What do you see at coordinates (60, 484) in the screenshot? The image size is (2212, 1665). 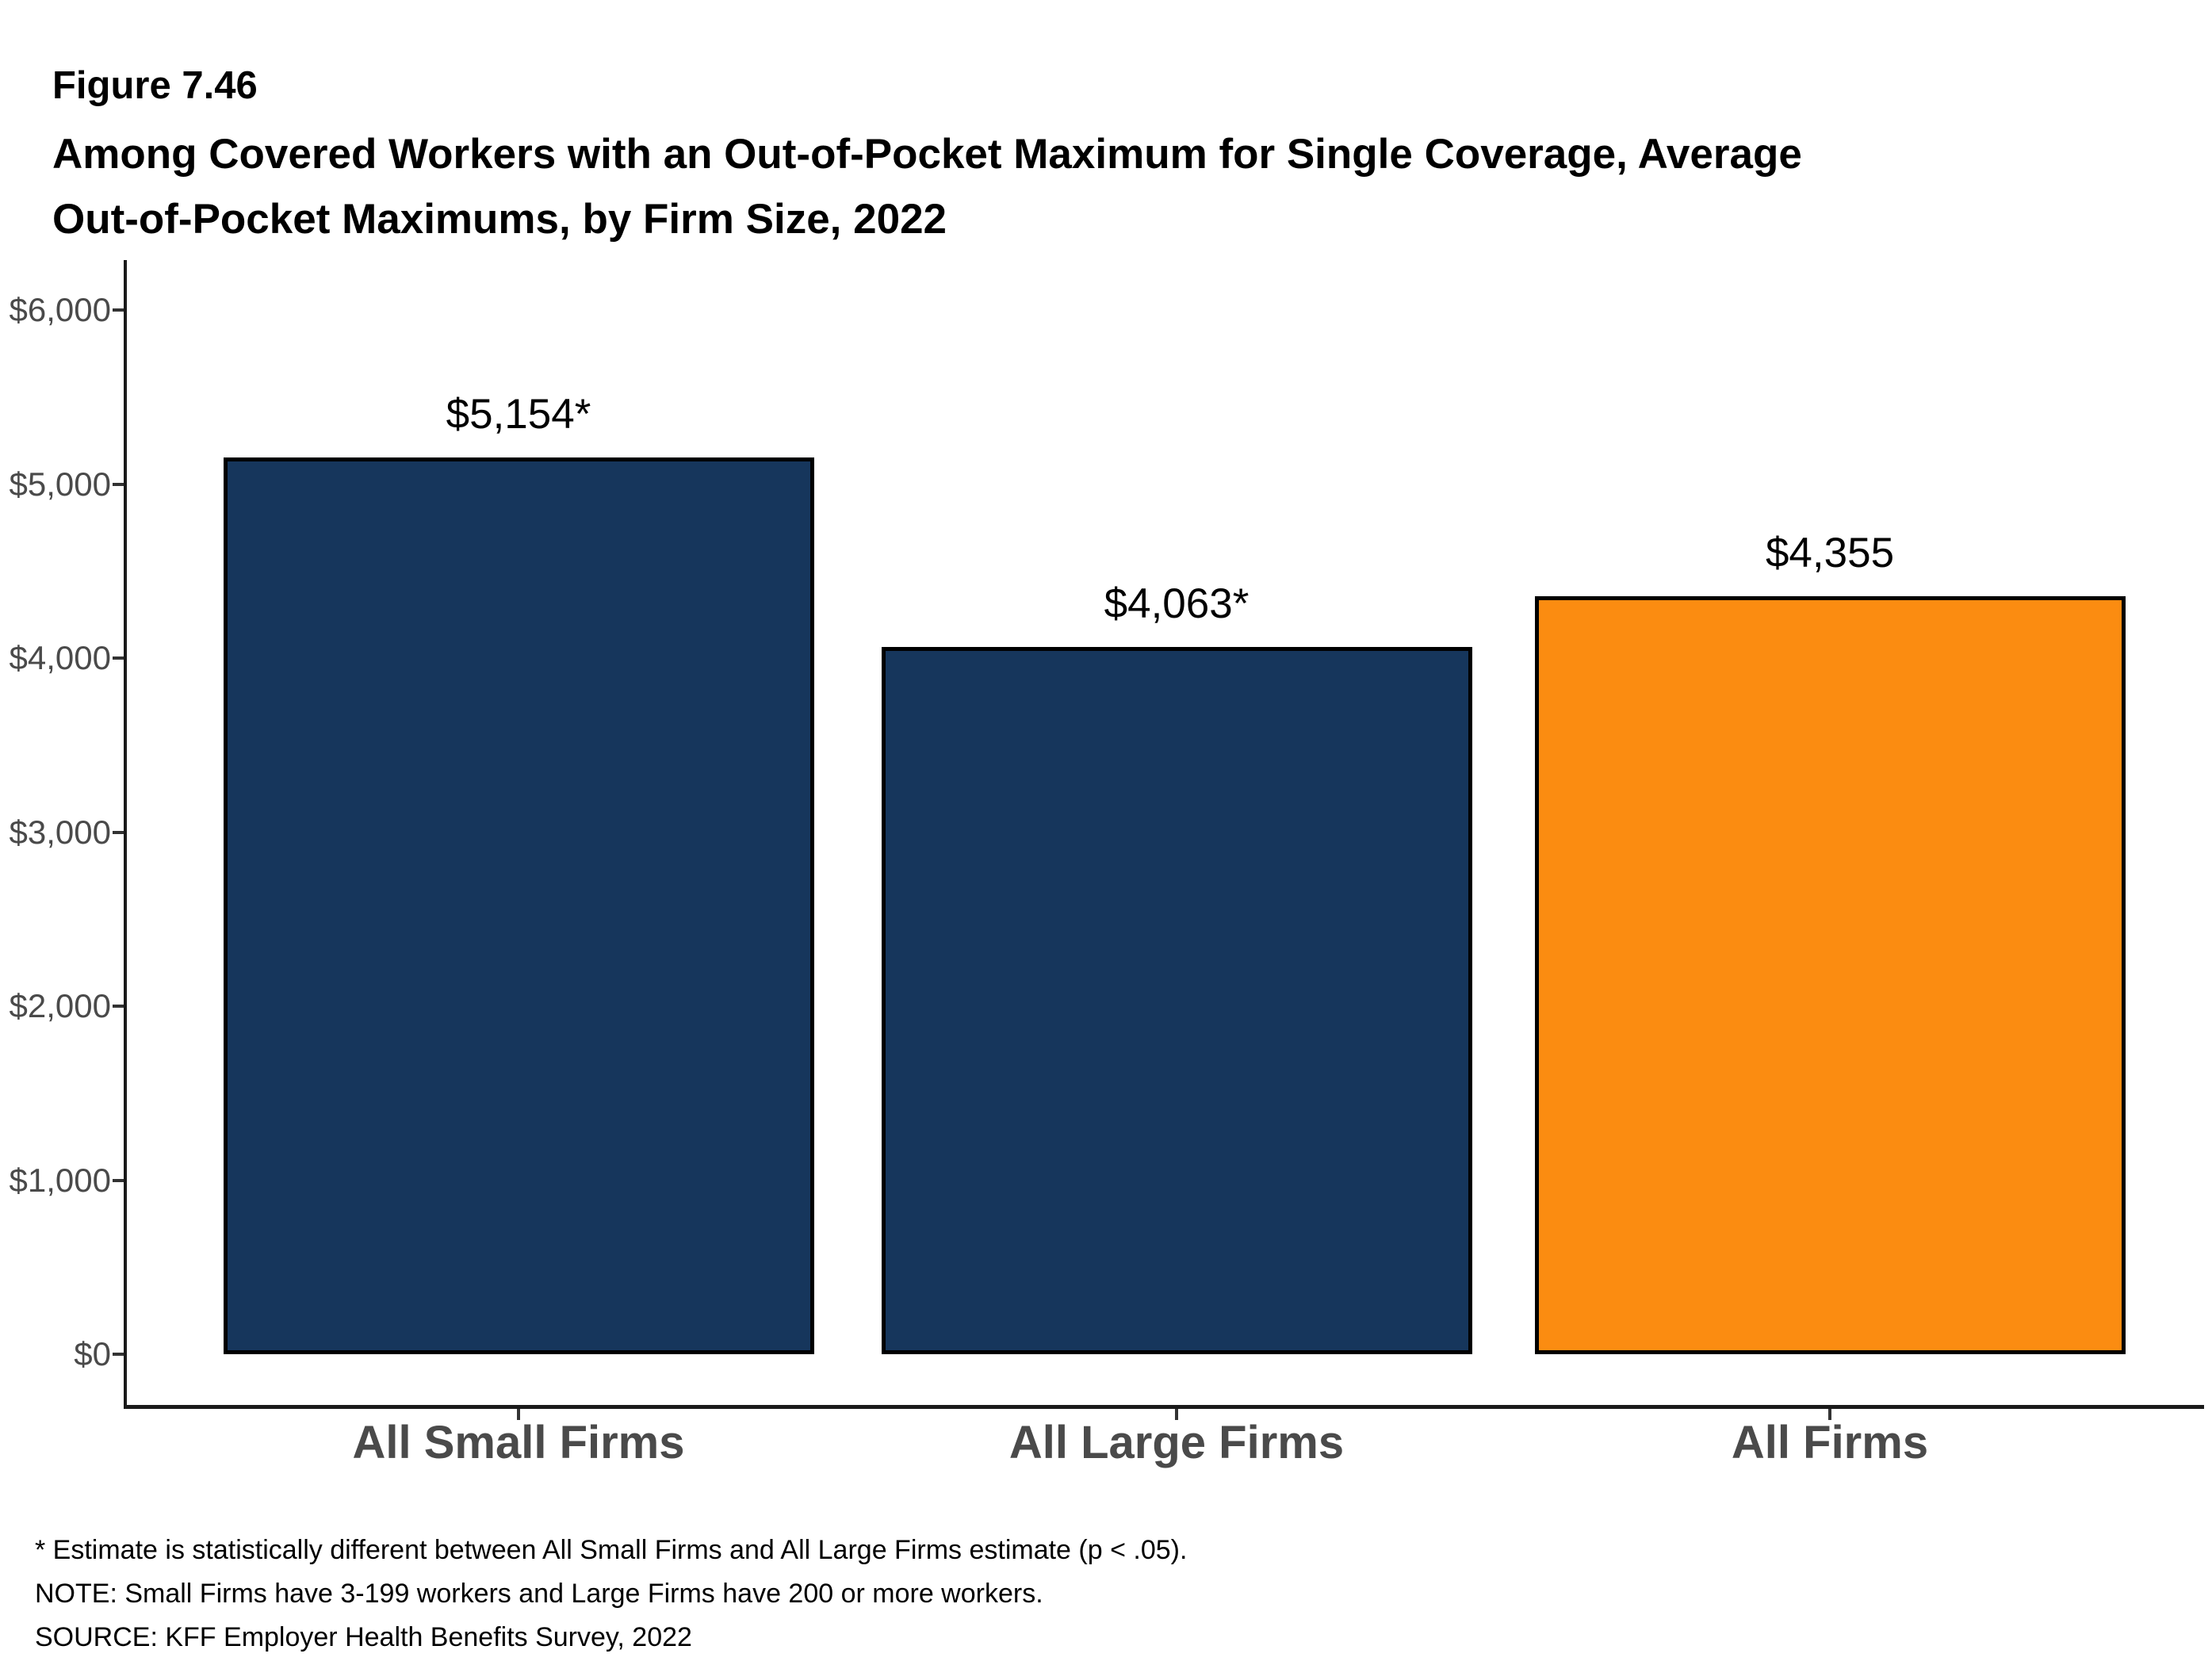 I see `y-tick-label: $5,000` at bounding box center [60, 484].